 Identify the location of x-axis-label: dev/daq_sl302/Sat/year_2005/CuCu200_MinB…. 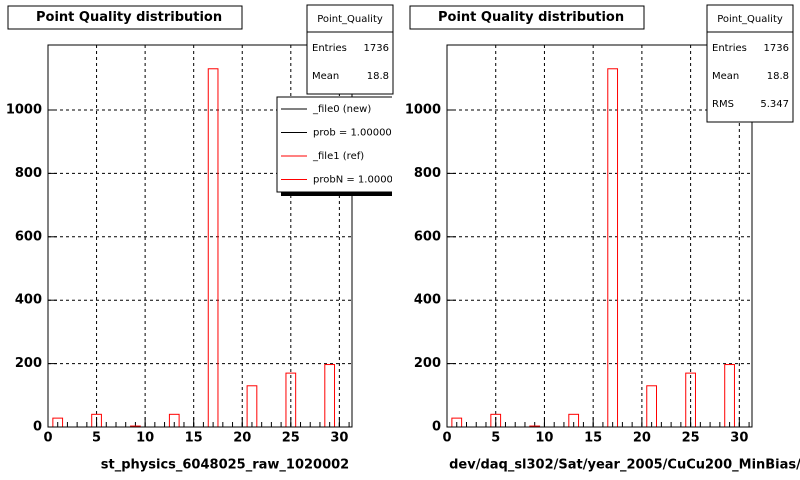
(624, 465).